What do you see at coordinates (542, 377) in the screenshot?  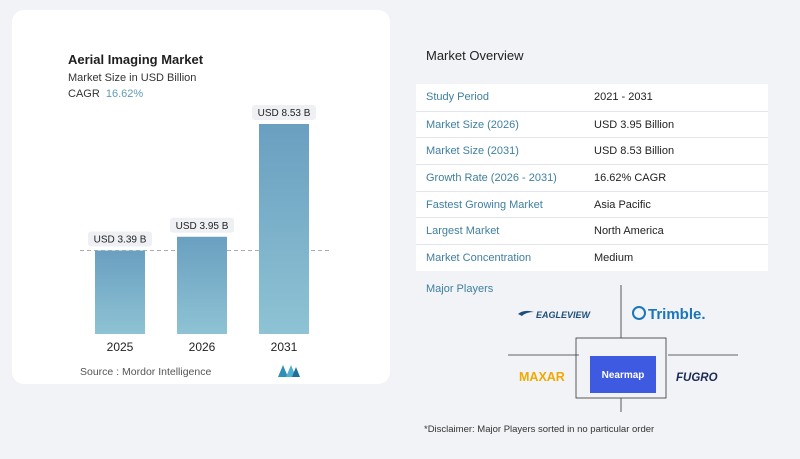 I see `player-maxar: MAXAR` at bounding box center [542, 377].